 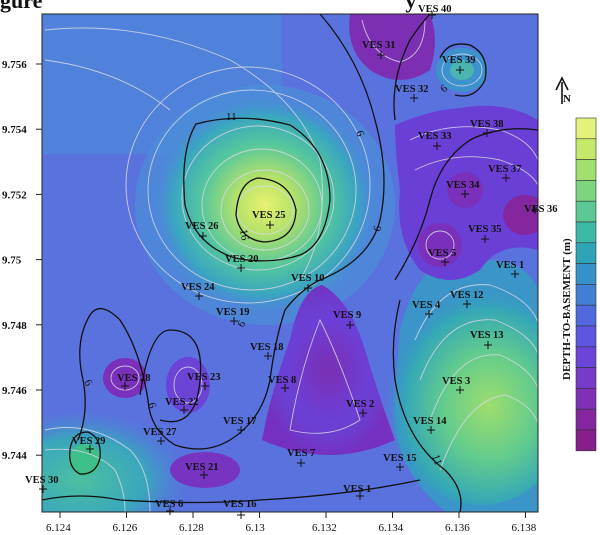 What do you see at coordinates (134, 381) in the screenshot?
I see `ves-station: VES 28` at bounding box center [134, 381].